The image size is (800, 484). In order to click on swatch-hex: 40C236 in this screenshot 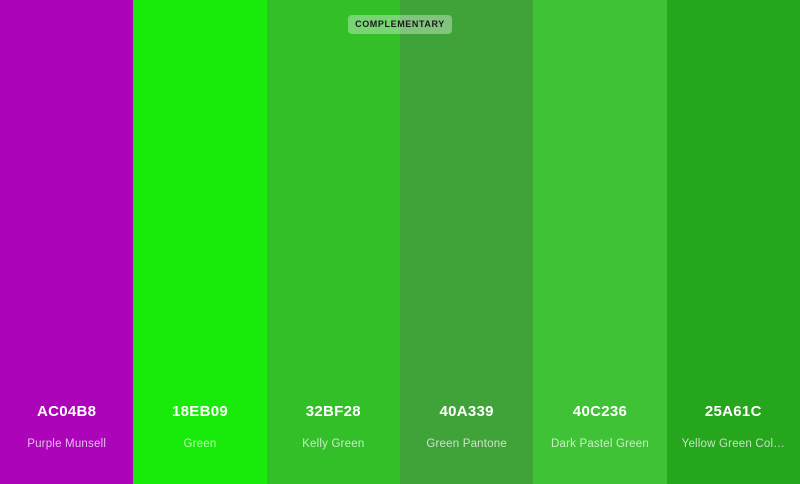, I will do `click(600, 411)`.